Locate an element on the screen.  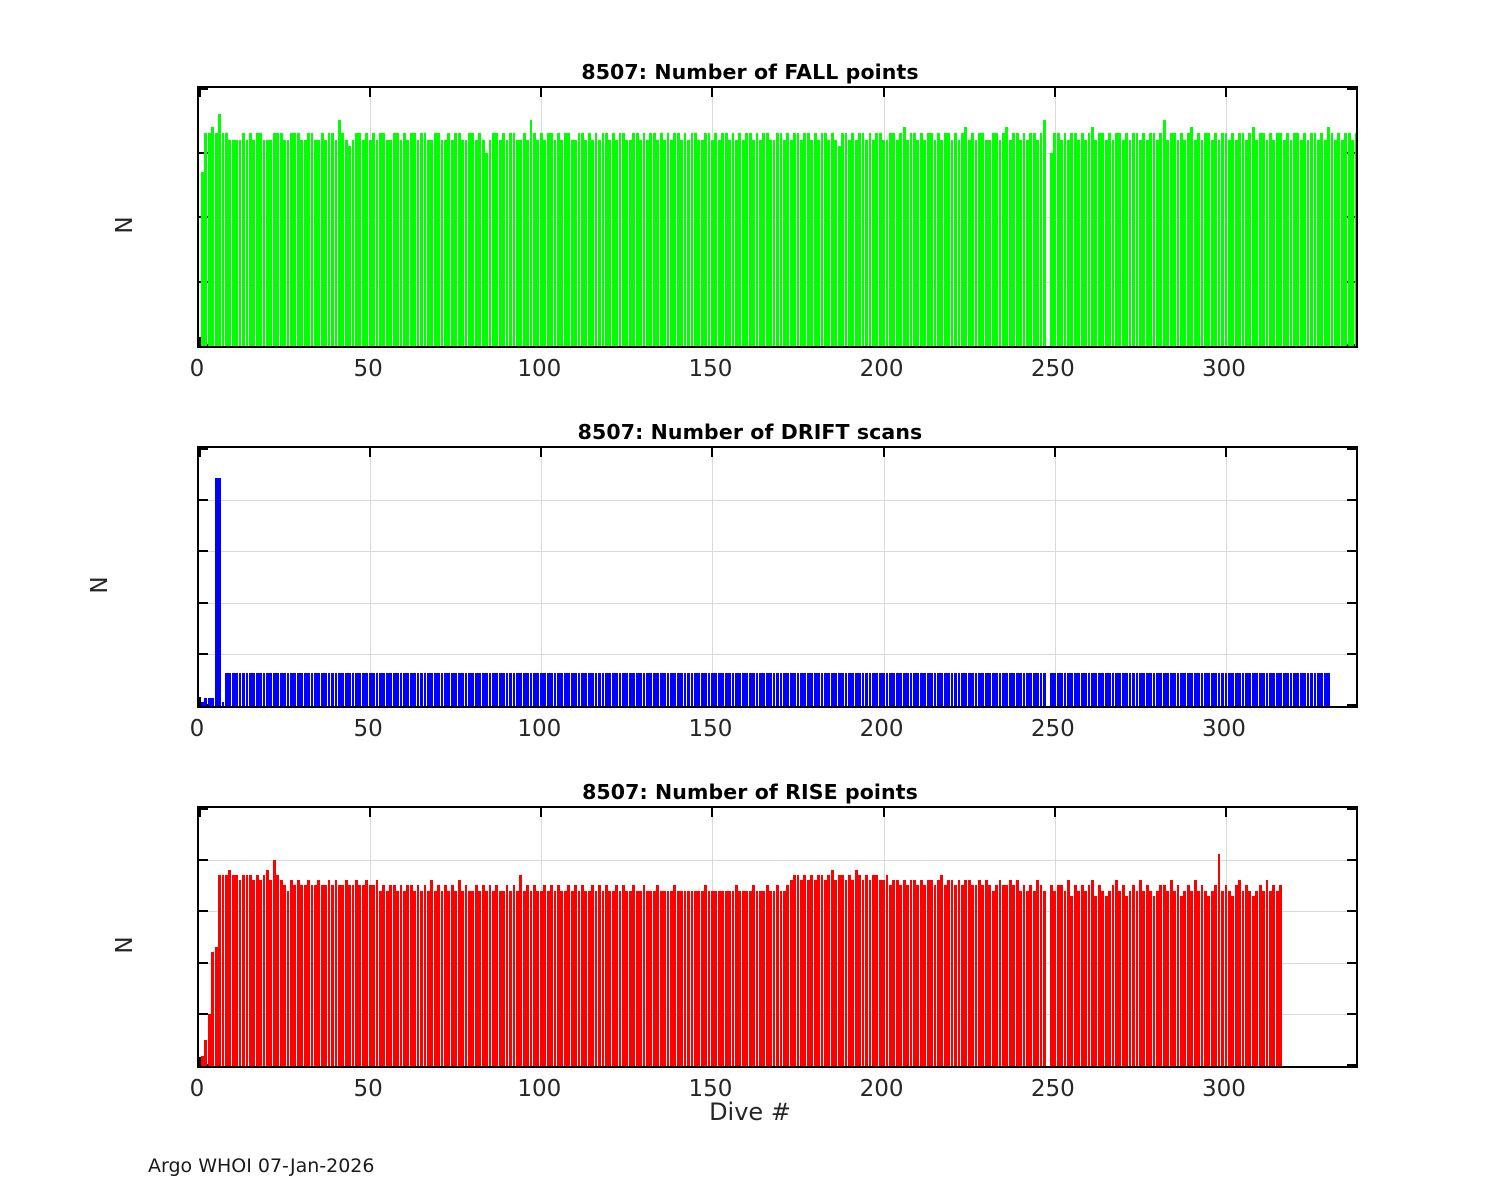
x-axis-tick is located at coordinates (200, 1061).